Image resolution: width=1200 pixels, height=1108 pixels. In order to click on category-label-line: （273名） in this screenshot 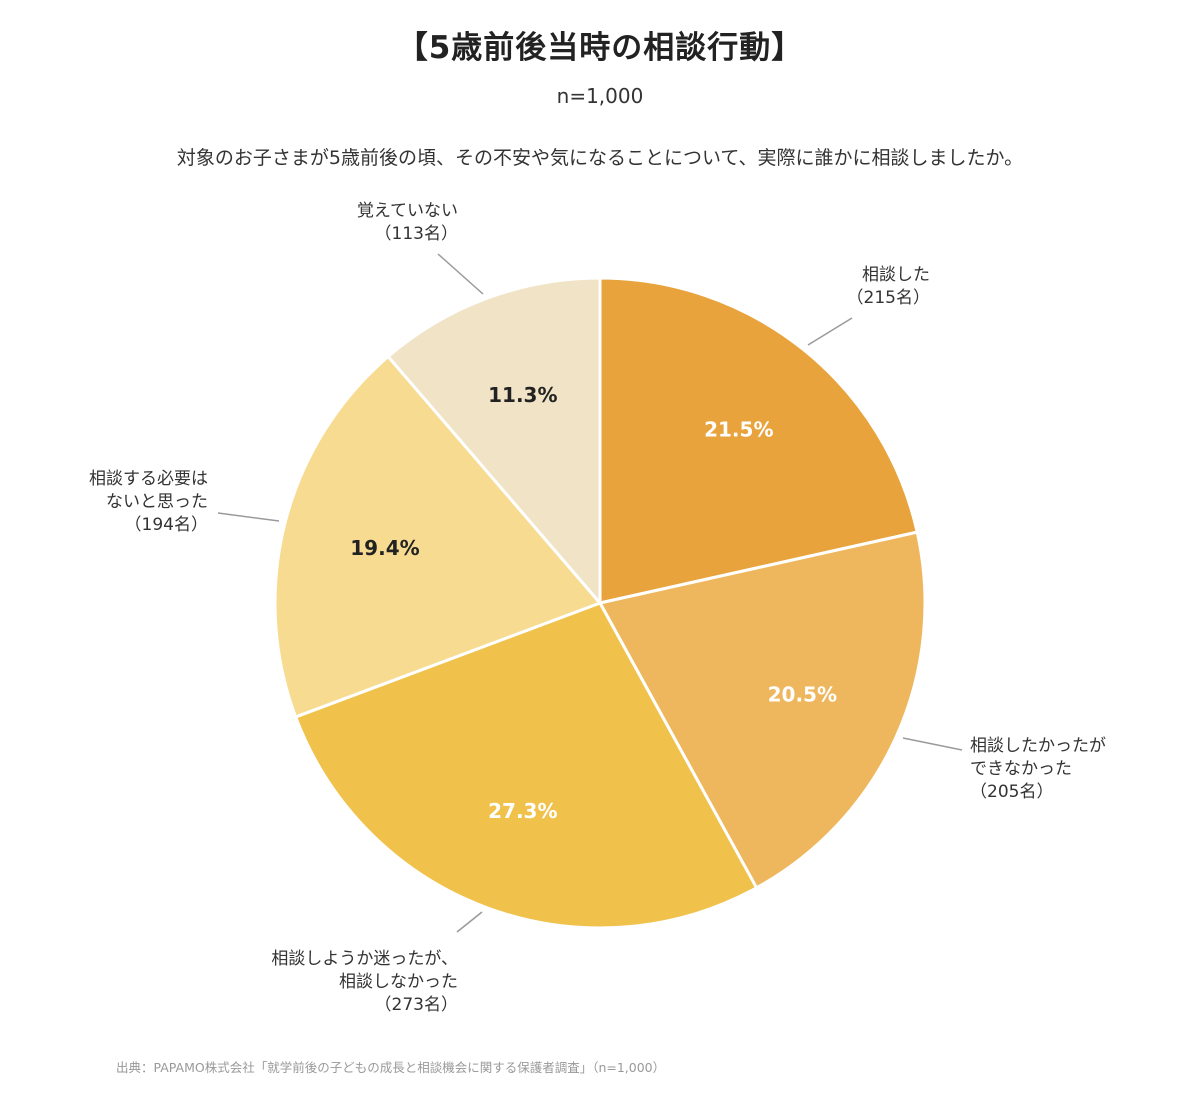, I will do `click(416, 1005)`.